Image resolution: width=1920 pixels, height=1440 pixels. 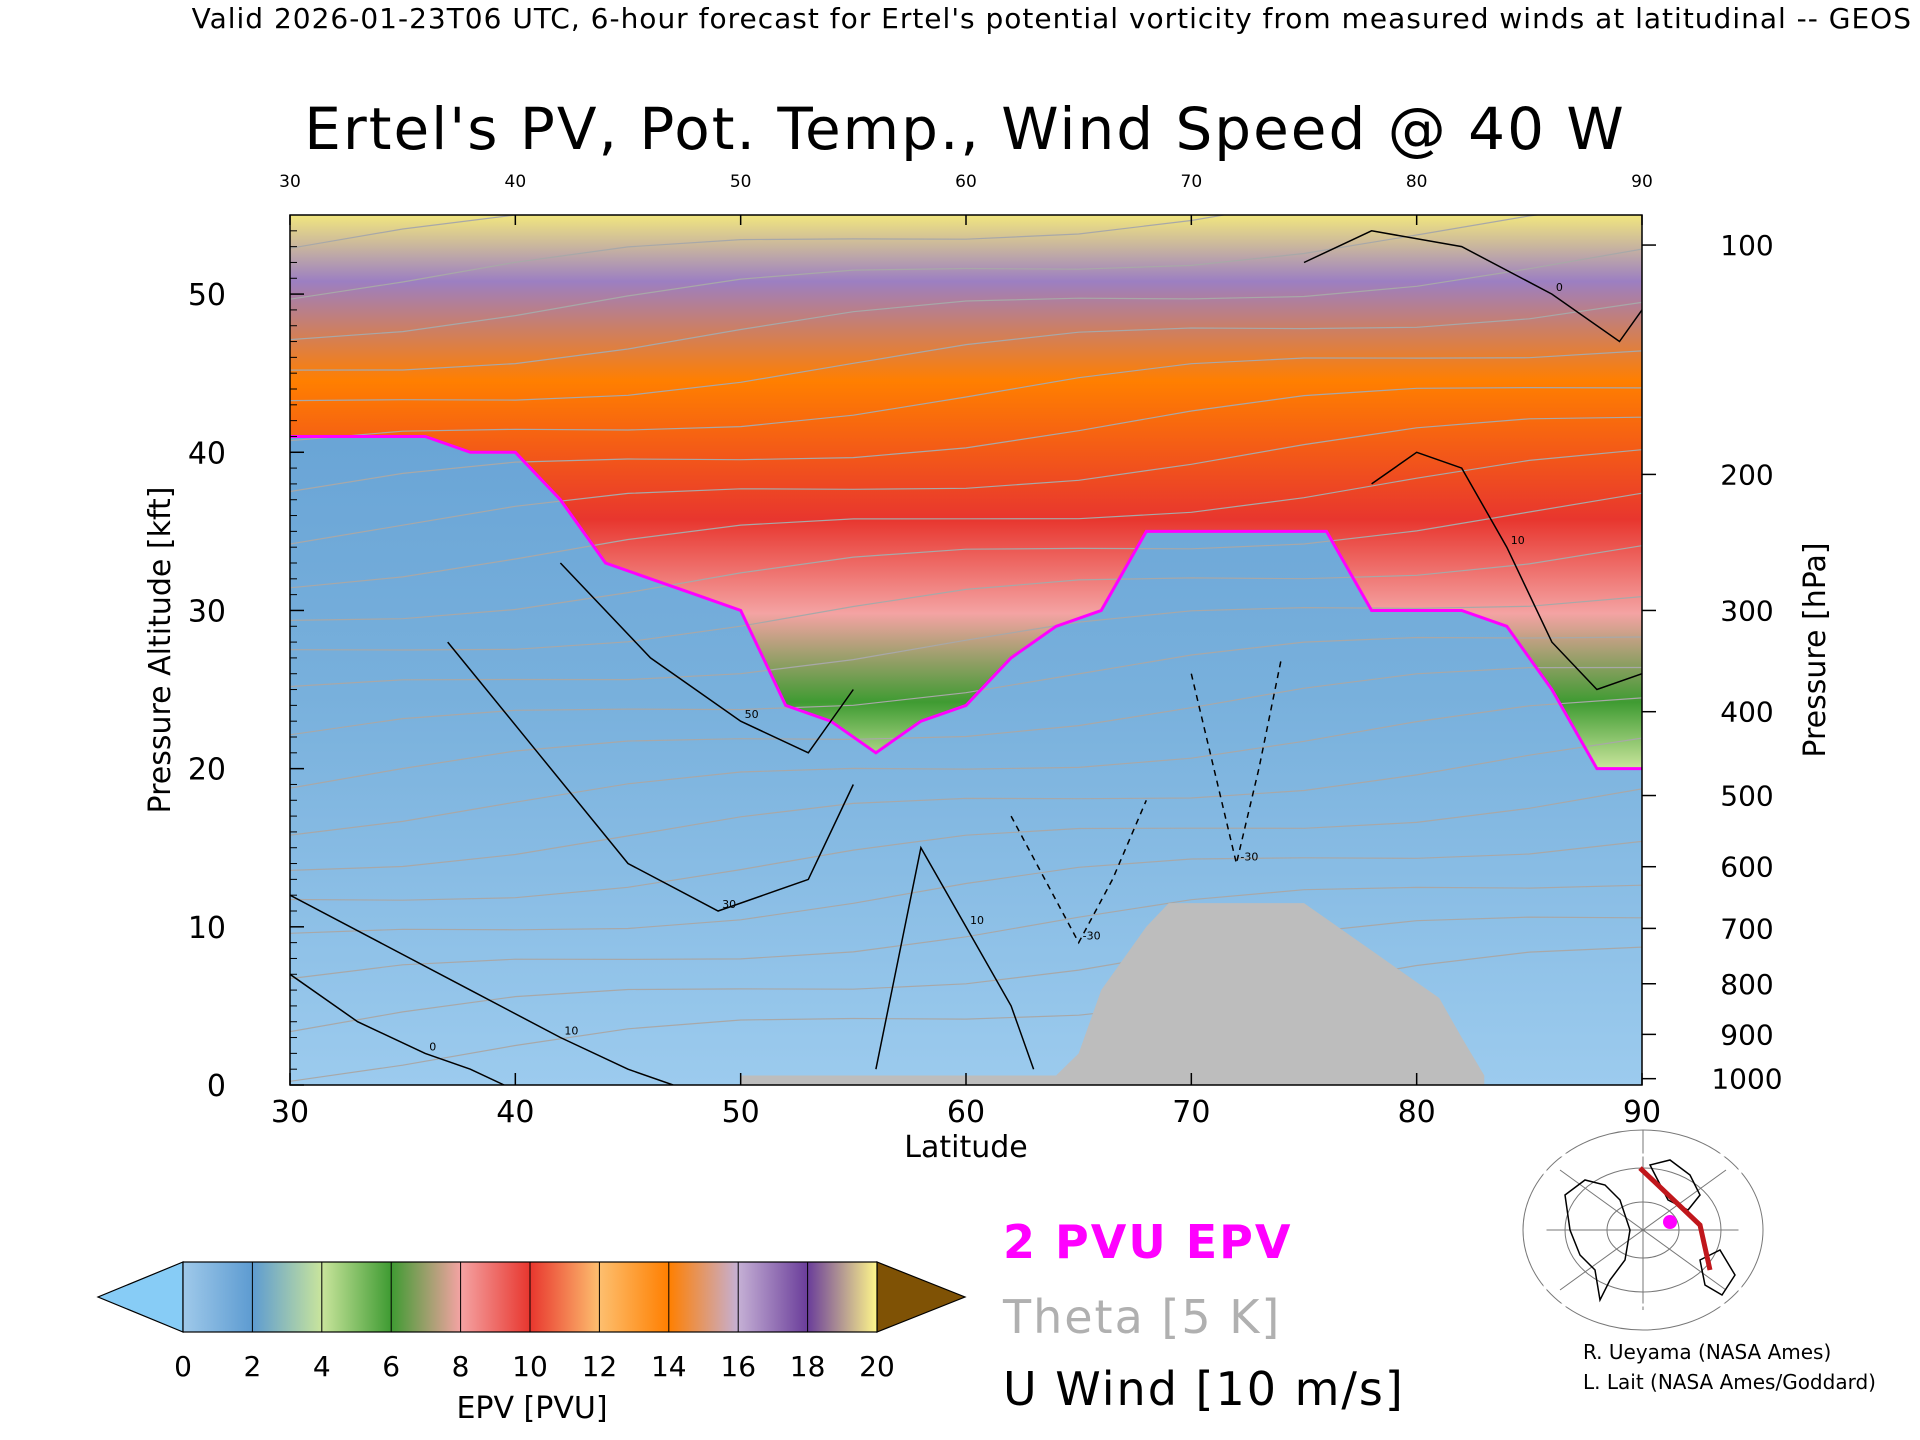 I want to click on top-axis-ticks: 30 40 50 60 70 80 90, so click(x=966, y=198).